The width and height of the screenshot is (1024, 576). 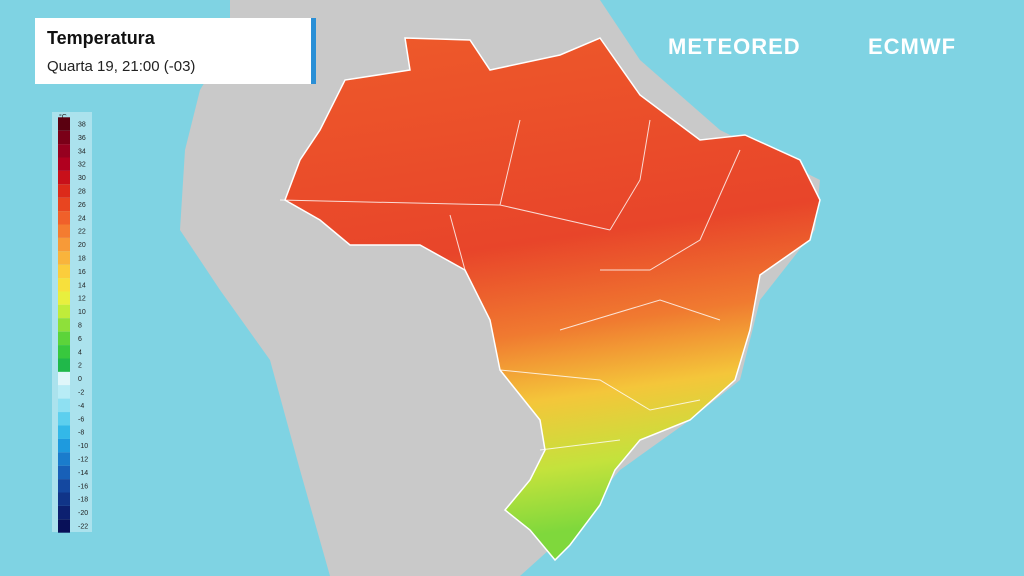 What do you see at coordinates (82, 232) in the screenshot?
I see `legend-tick-label: 22` at bounding box center [82, 232].